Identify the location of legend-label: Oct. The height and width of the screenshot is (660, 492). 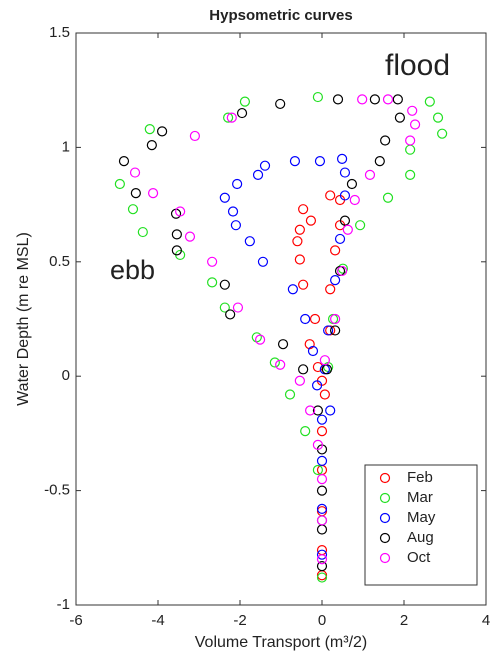
(419, 557).